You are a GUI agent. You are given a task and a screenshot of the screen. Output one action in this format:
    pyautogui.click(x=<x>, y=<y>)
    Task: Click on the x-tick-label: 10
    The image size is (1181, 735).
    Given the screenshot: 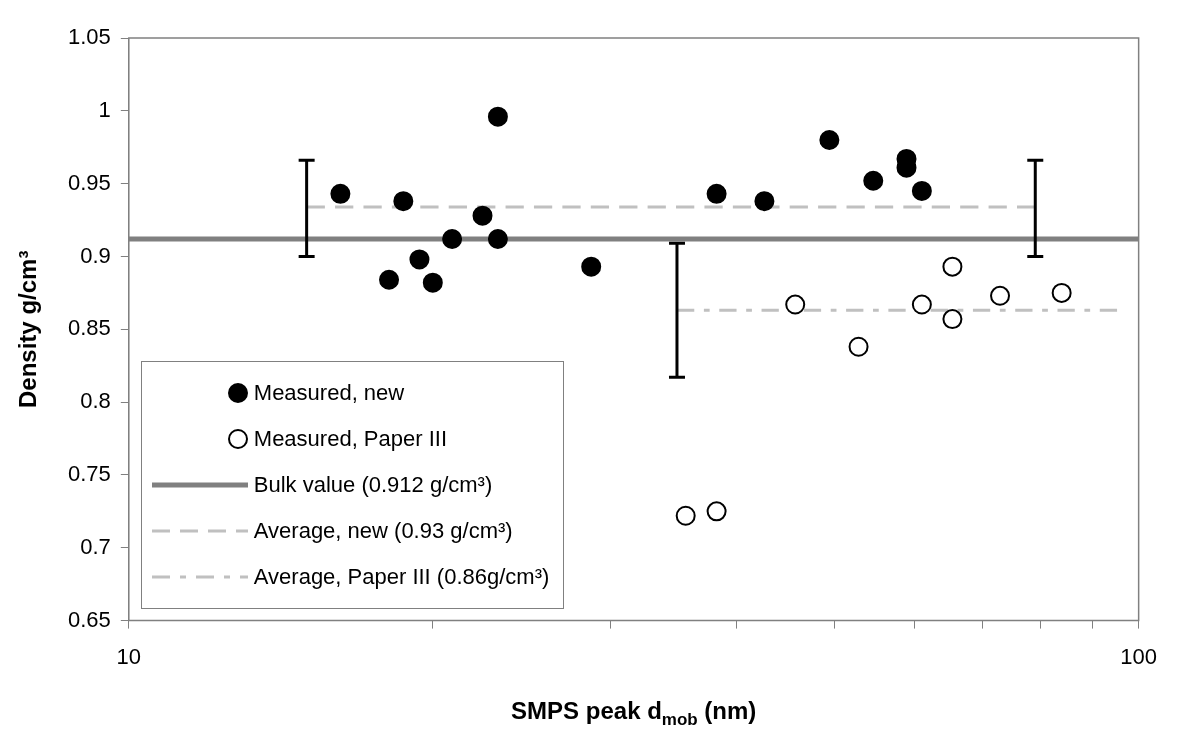 What is the action you would take?
    pyautogui.click(x=129, y=656)
    